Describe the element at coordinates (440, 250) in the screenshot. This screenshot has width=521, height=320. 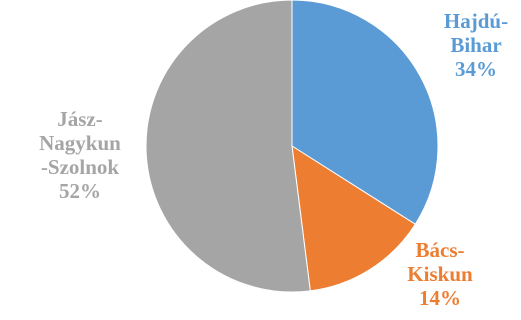
I see `slice-label-line: Bács-` at that location.